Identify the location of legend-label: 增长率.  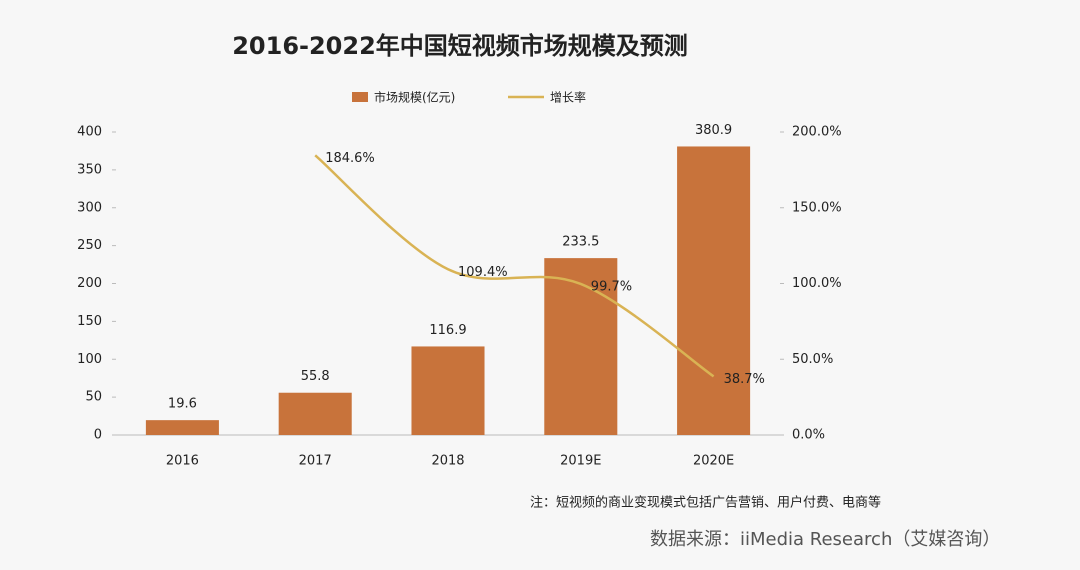
(568, 97).